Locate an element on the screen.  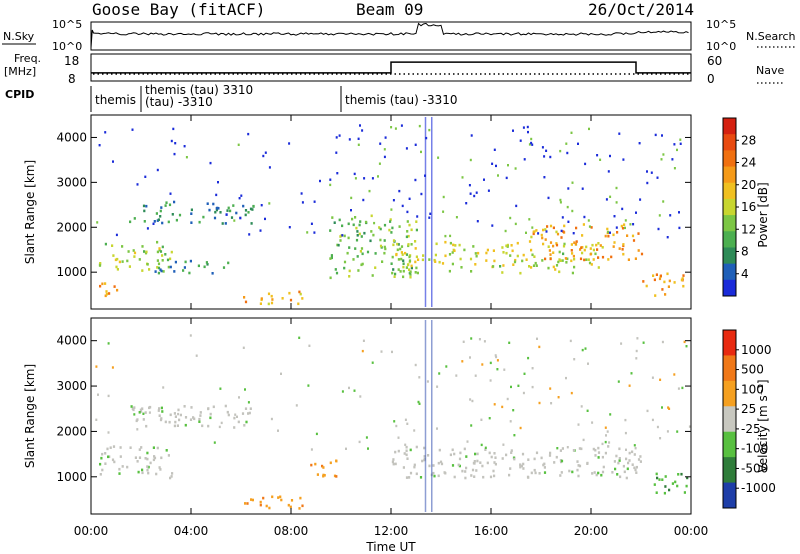
colorbar-tick-label: -500 is located at coordinates (754, 468).